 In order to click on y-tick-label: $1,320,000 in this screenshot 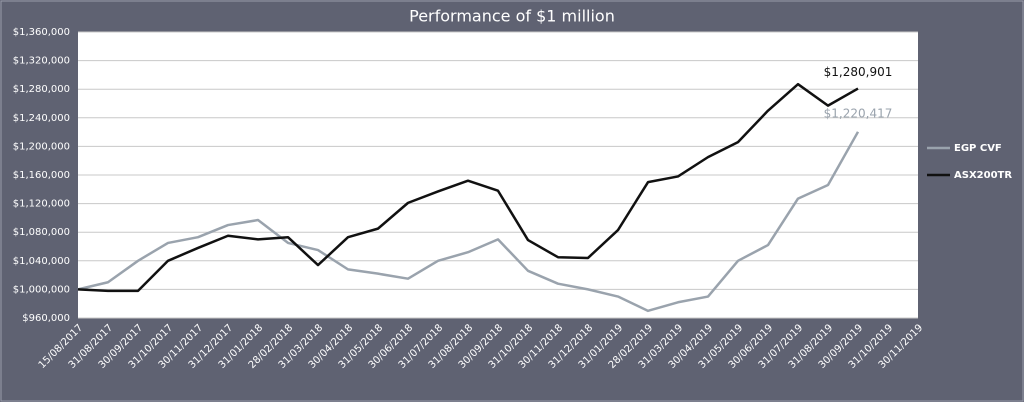, I will do `click(41, 61)`.